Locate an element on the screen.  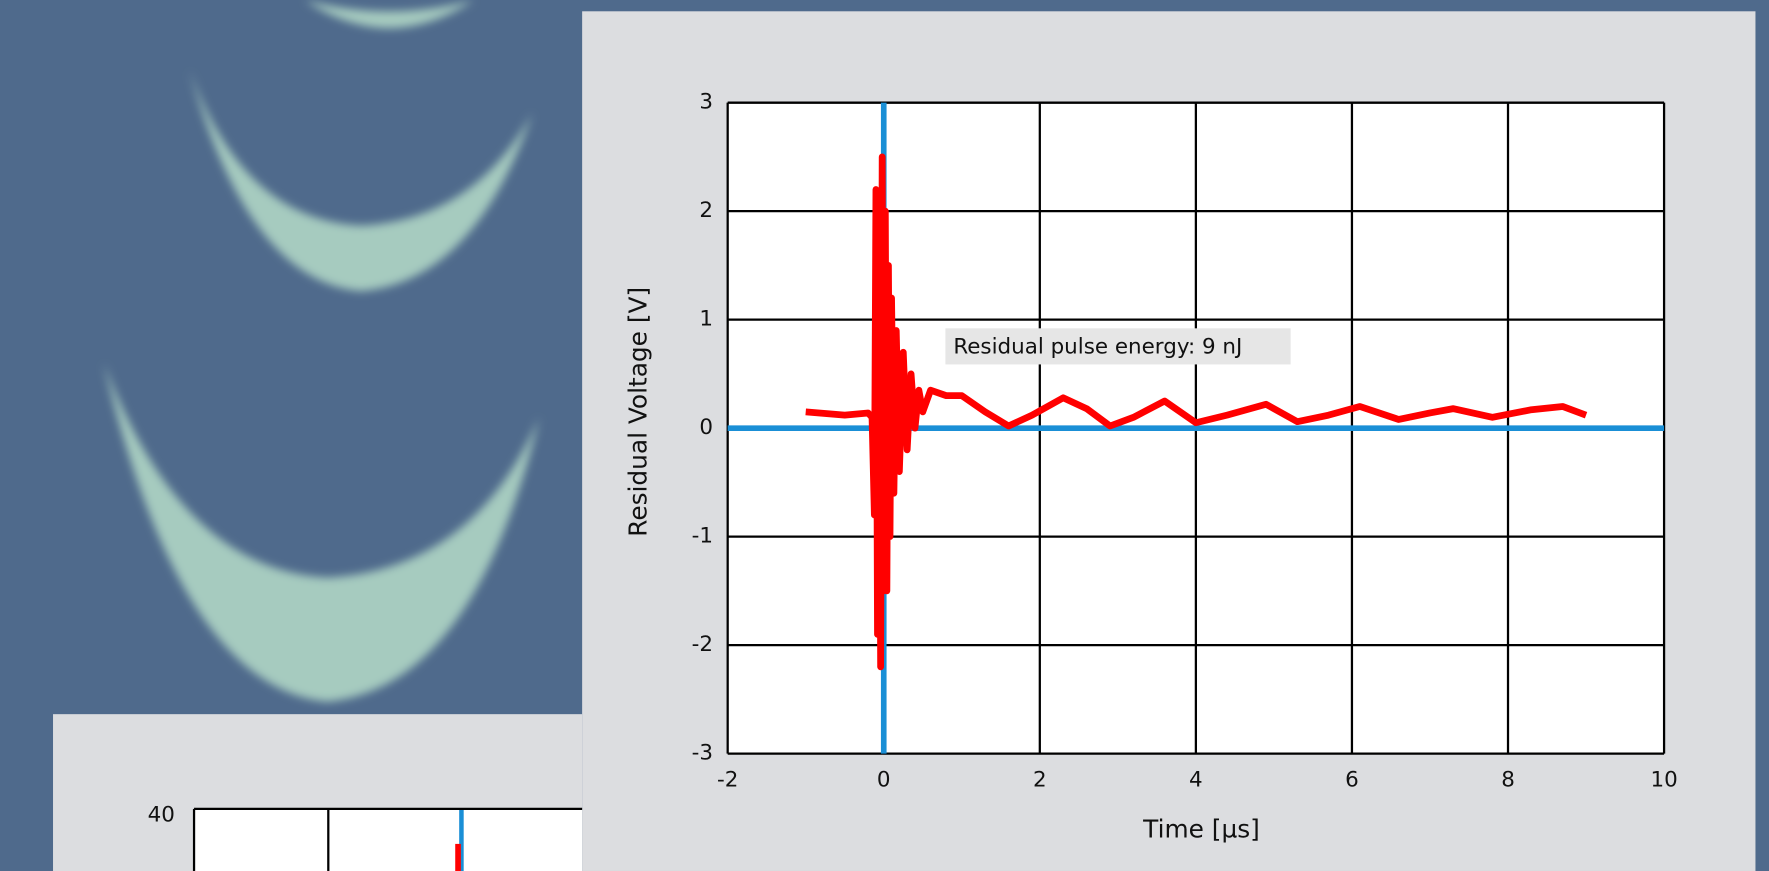
x-tick-label: 10 is located at coordinates (1663, 780).